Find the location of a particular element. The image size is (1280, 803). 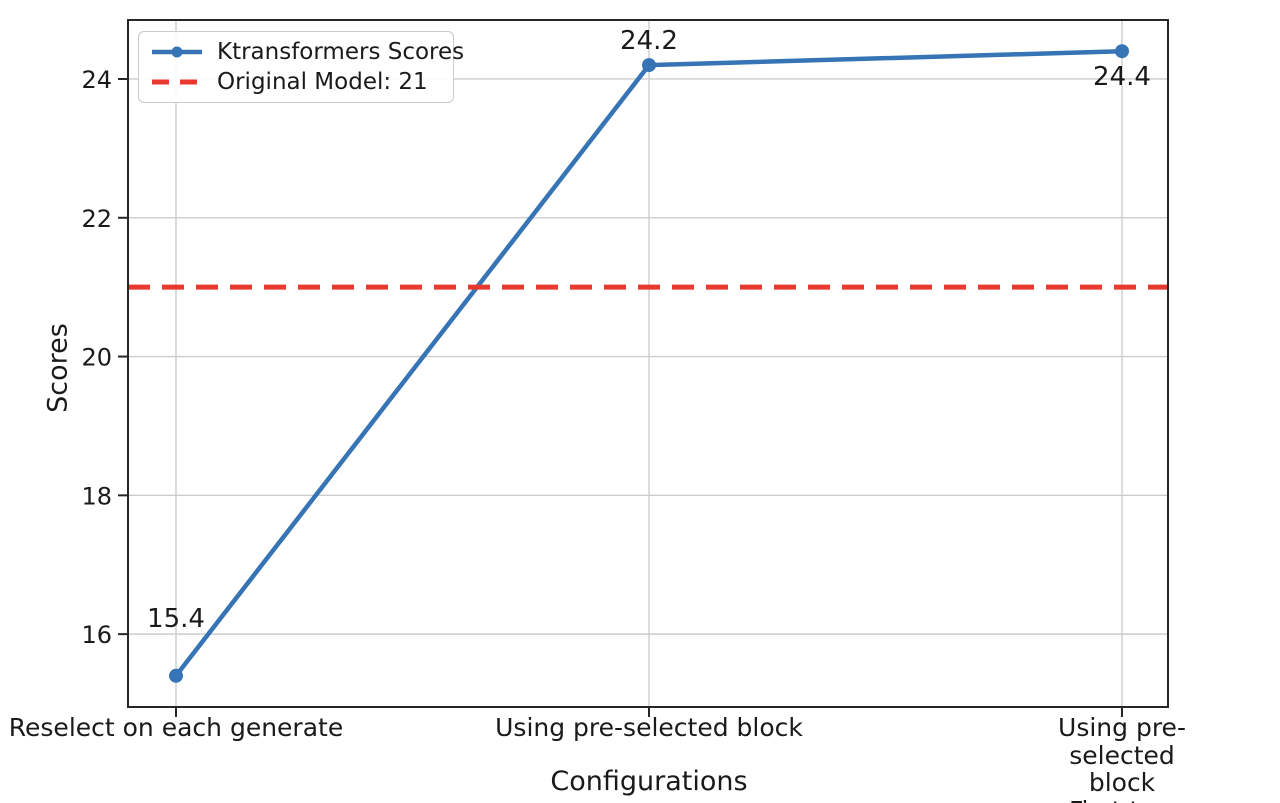

legend-dashed-line-icon is located at coordinates (177, 82).